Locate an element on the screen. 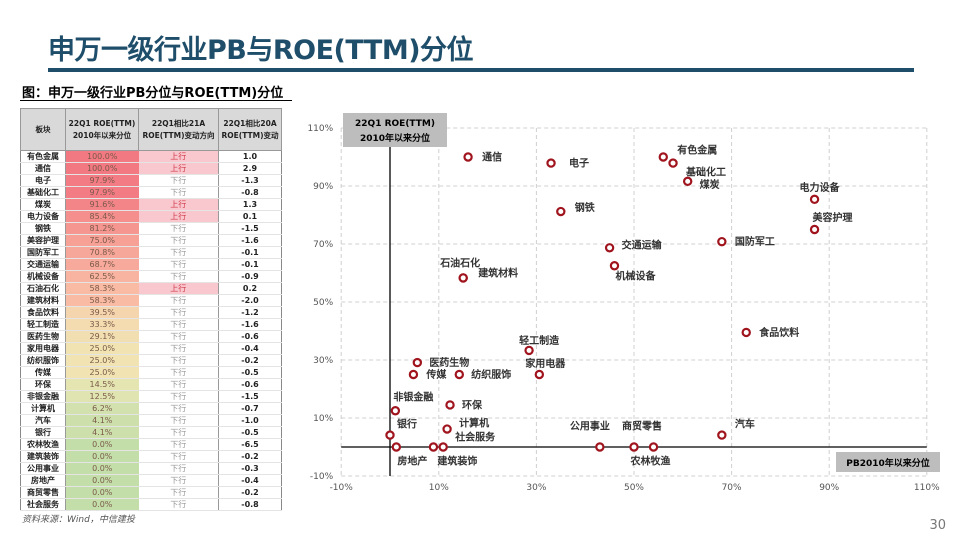 This screenshot has width=960, height=540. table-row: 农林牧渔 0.0% 下行 -6.5 is located at coordinates (151, 444).